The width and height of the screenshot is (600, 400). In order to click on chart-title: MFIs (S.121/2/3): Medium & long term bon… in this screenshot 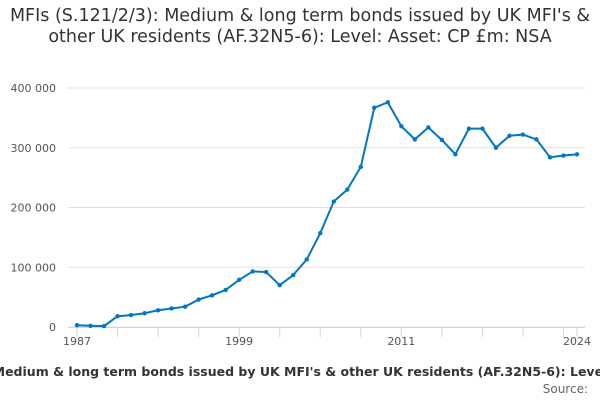, I will do `click(300, 26)`.